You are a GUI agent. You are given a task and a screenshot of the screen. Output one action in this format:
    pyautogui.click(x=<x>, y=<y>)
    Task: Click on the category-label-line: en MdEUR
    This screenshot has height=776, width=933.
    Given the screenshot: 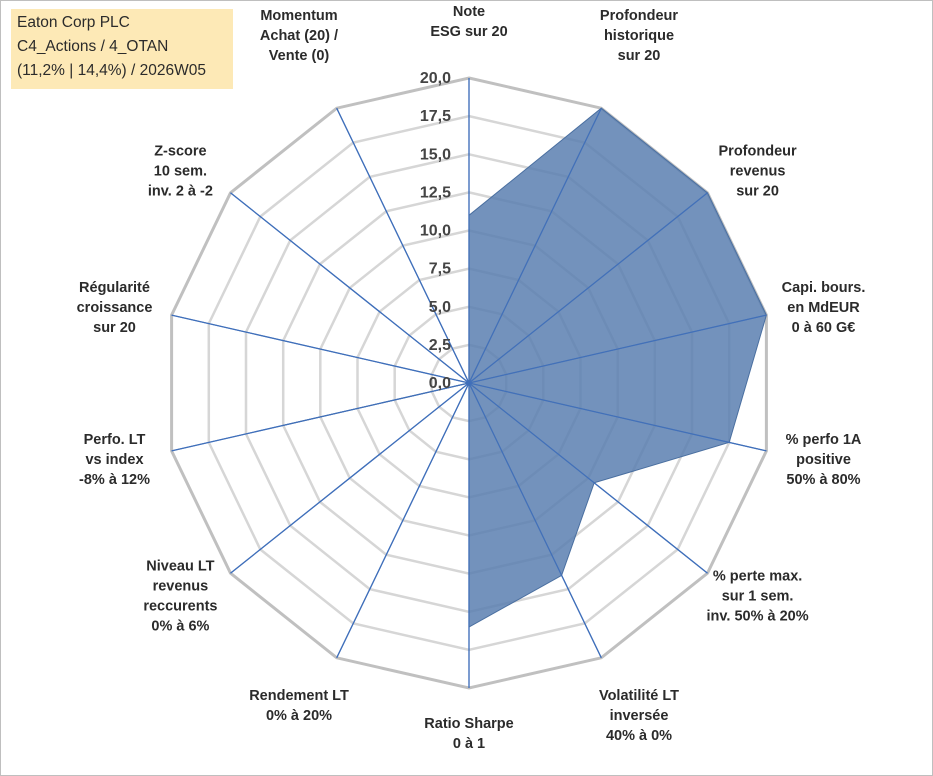 What is the action you would take?
    pyautogui.click(x=823, y=308)
    